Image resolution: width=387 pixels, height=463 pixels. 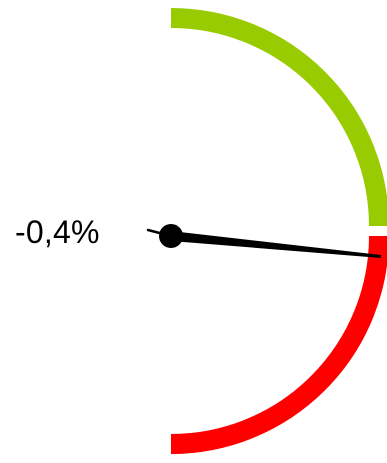 What do you see at coordinates (57, 232) in the screenshot?
I see `gauge-value-label: -0,4%` at bounding box center [57, 232].